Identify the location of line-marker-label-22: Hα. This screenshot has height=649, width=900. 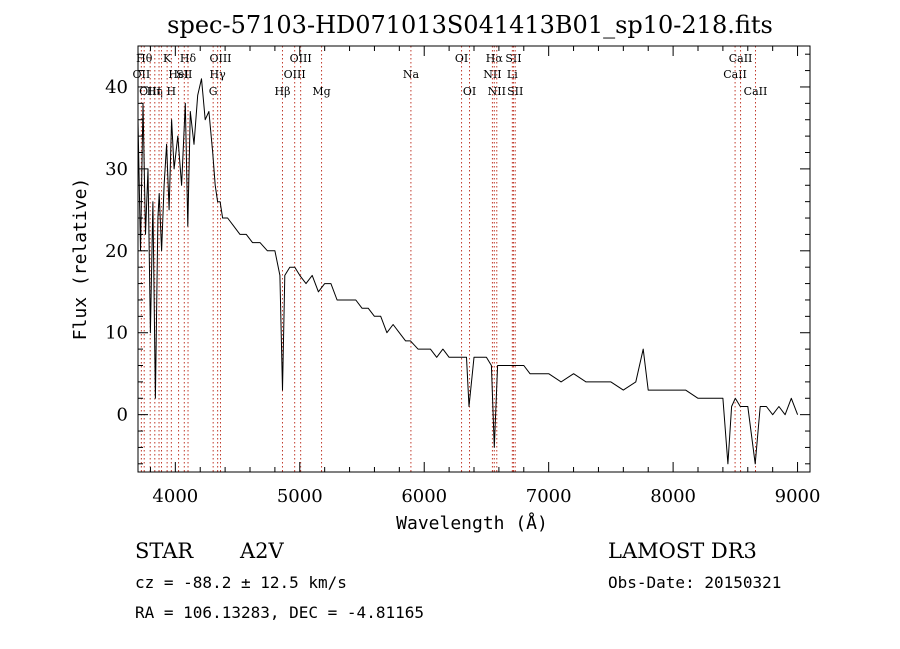
(495, 58).